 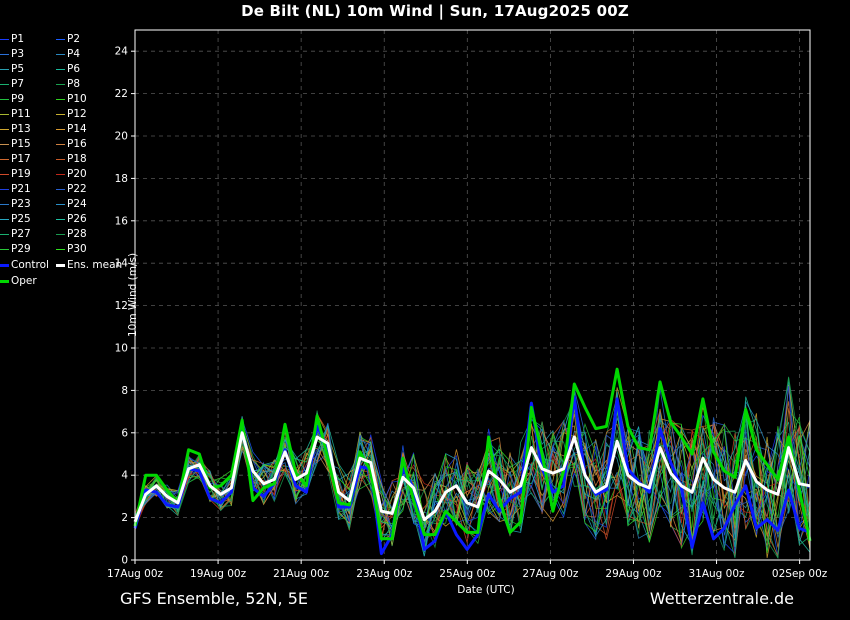 I want to click on legend-item: P10, so click(x=71, y=99).